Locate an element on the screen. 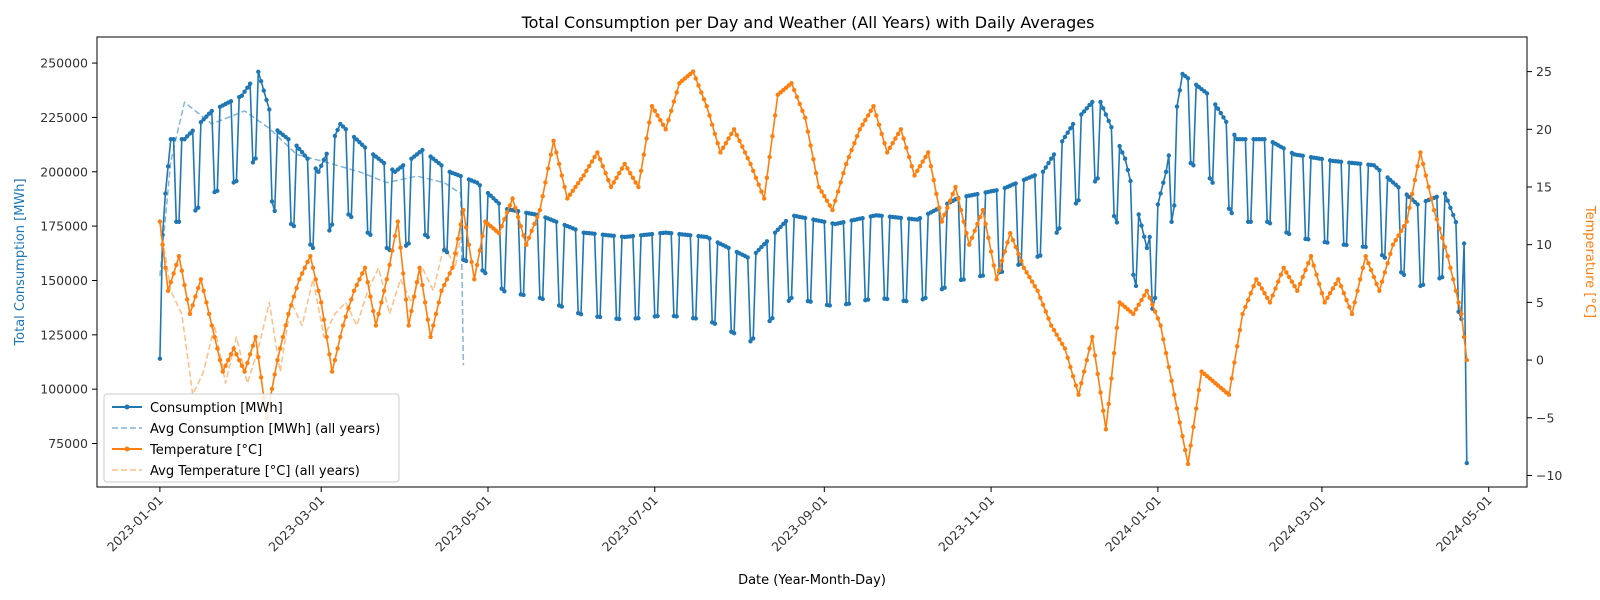 This screenshot has height=600, width=1600. legend-label-temperature: Temperature [°C] is located at coordinates (205, 450).